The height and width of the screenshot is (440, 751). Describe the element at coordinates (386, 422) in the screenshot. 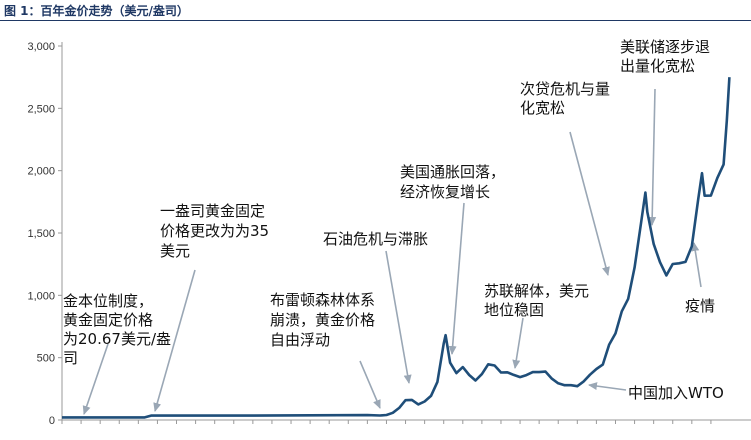

I see `x-axis-ticks` at that location.